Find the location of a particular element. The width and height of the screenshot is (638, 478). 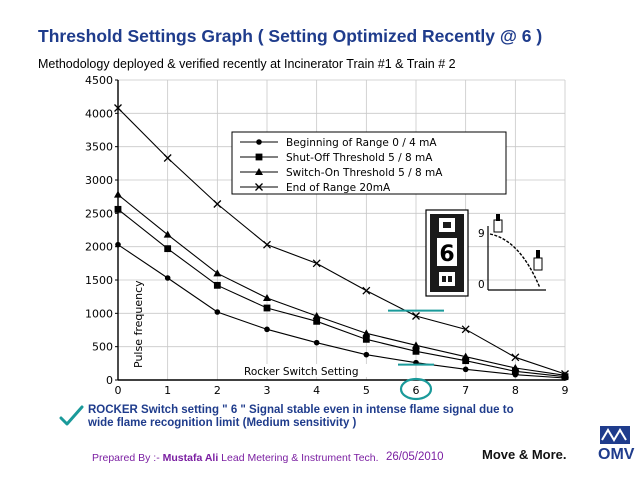

footer-slogan: Move & More. is located at coordinates (524, 454).